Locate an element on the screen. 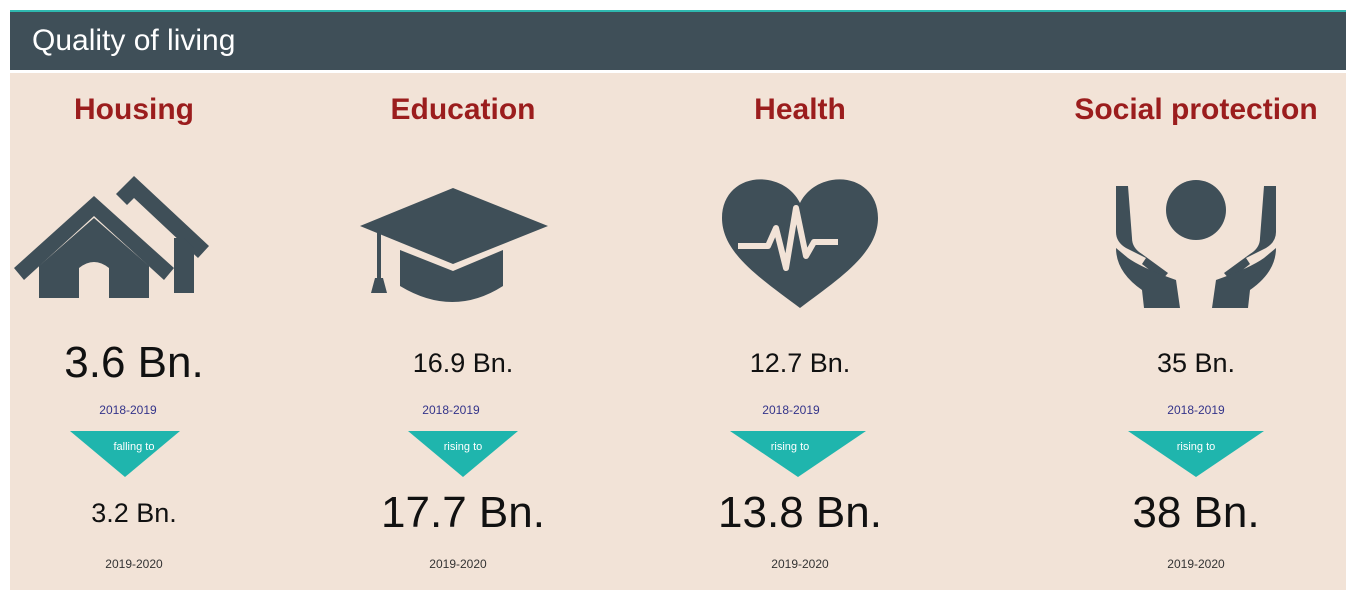 This screenshot has height=591, width=1356. change-label: falling to is located at coordinates (134, 447).